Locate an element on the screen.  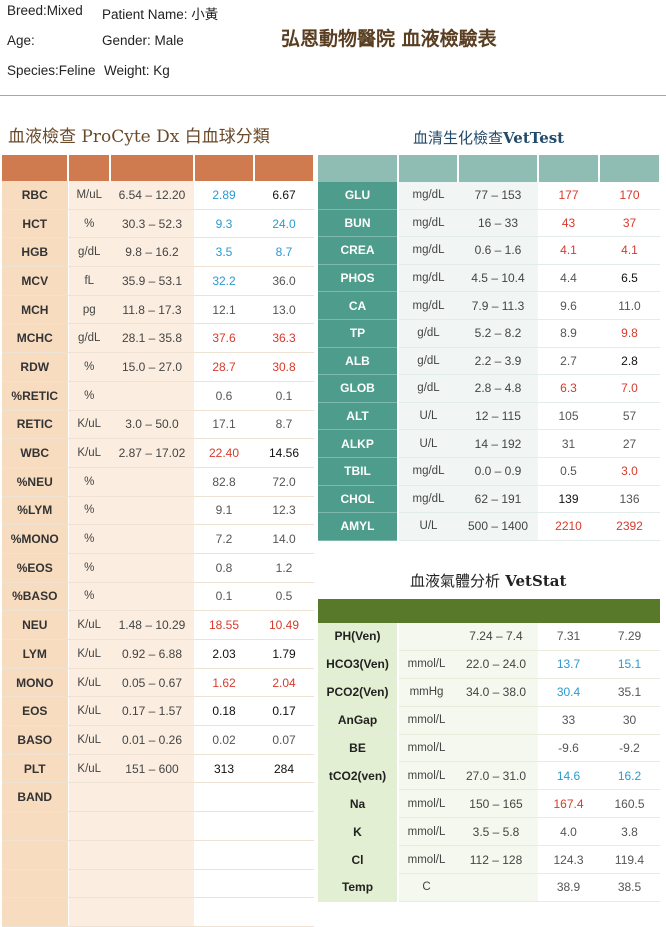
chem-reference-range: 500 – 1400 is located at coordinates (498, 526).